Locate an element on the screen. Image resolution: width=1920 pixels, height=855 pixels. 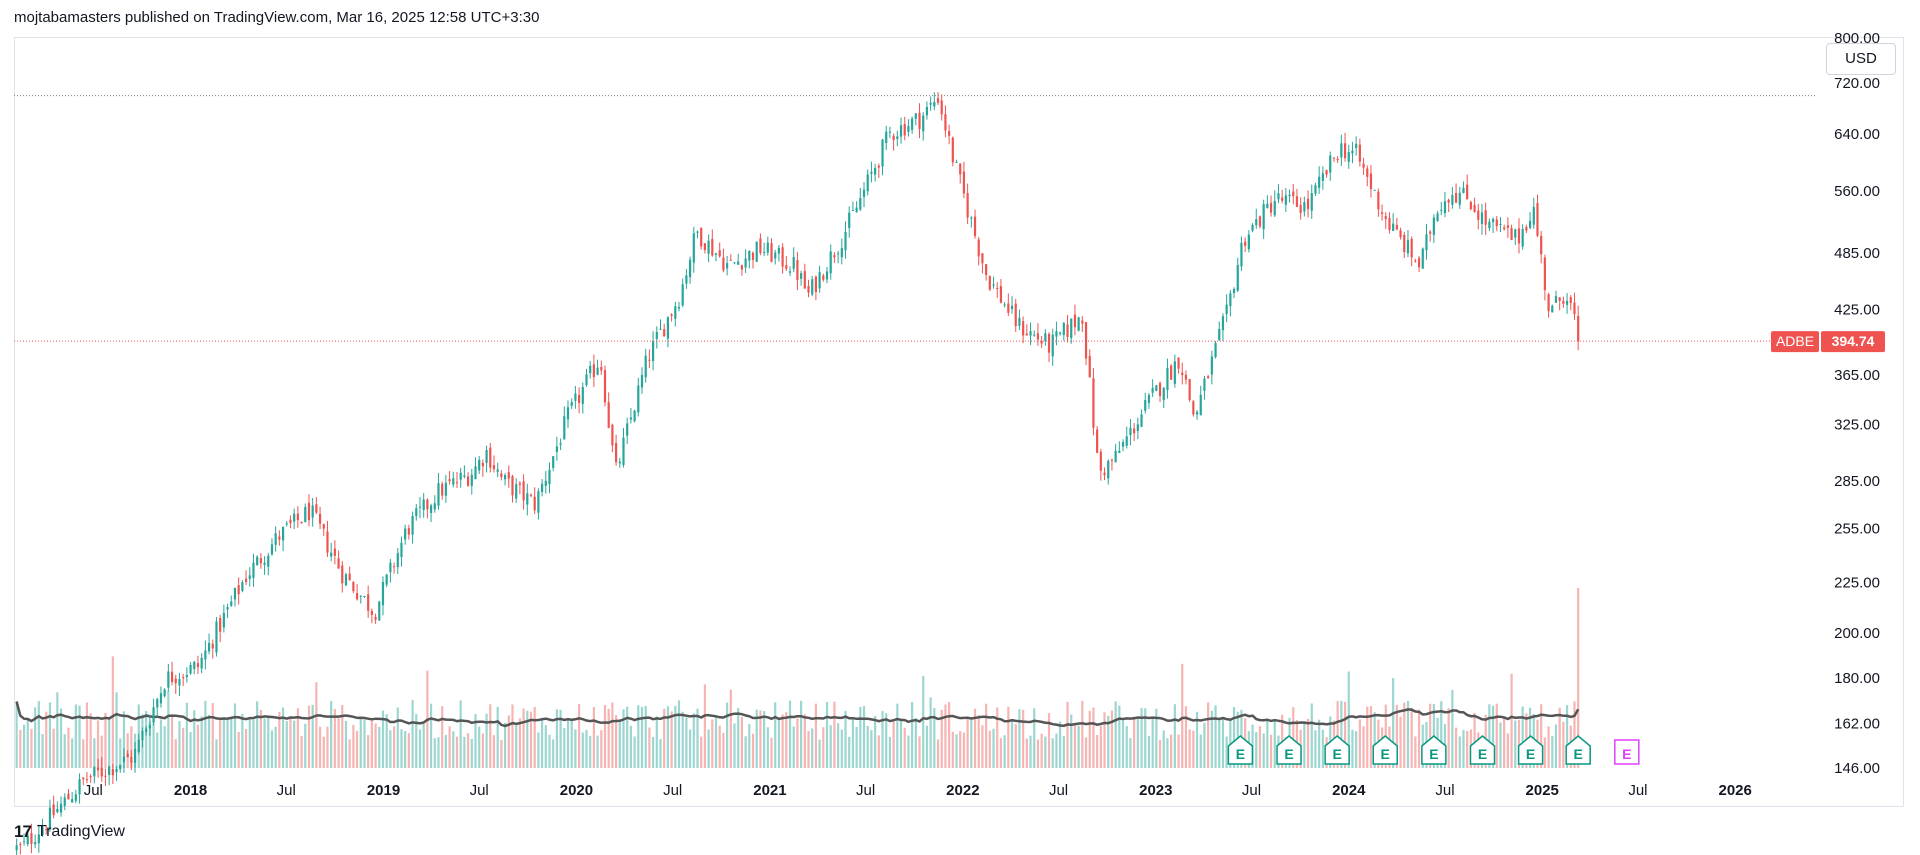
tradingview-brand: 17 TradingView is located at coordinates (69, 832).